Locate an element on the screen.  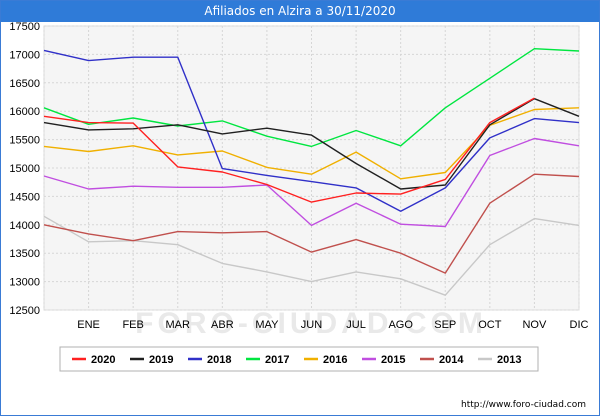
legend: 2020 2019 2018 2017 2016 2015 2014 2013 is located at coordinates (296, 360).